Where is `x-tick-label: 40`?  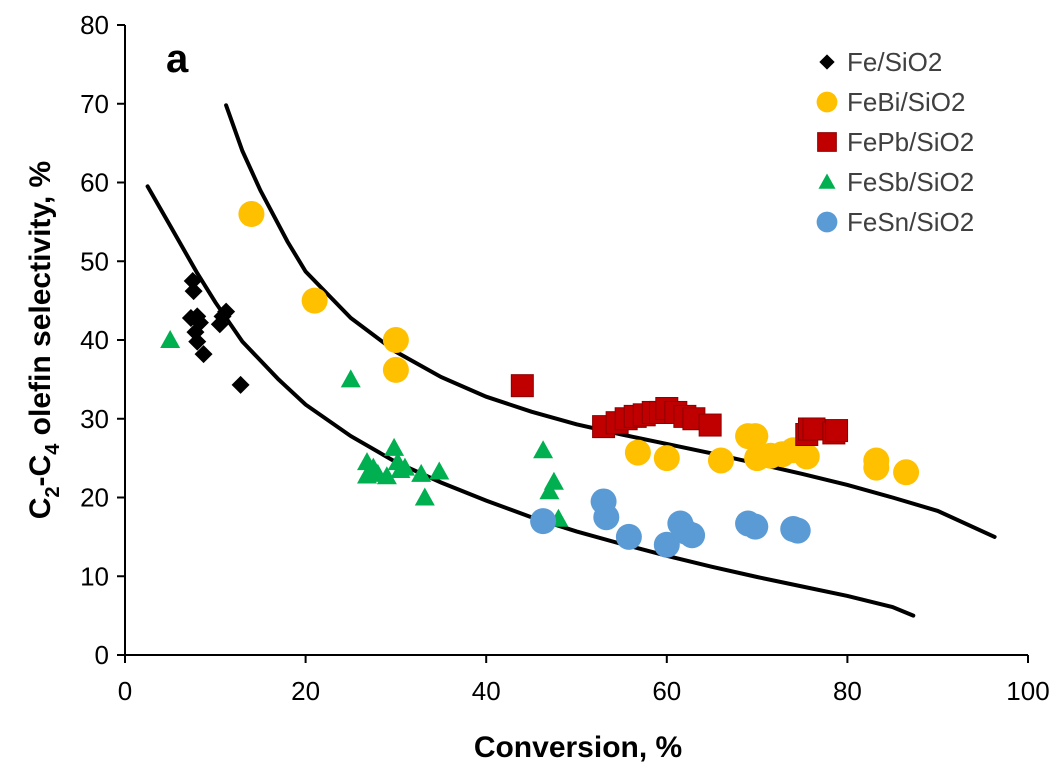 x-tick-label: 40 is located at coordinates (486, 691).